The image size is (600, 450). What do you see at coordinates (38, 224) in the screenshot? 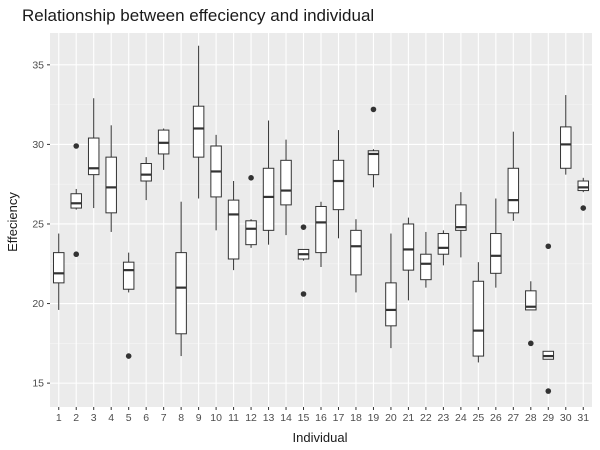
I see `y-tick-label: 25` at bounding box center [38, 224].